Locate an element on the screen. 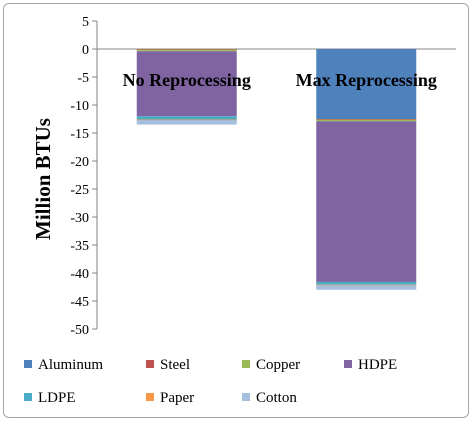 The image size is (474, 423). legend-item-hdpe: HDPE is located at coordinates (370, 365).